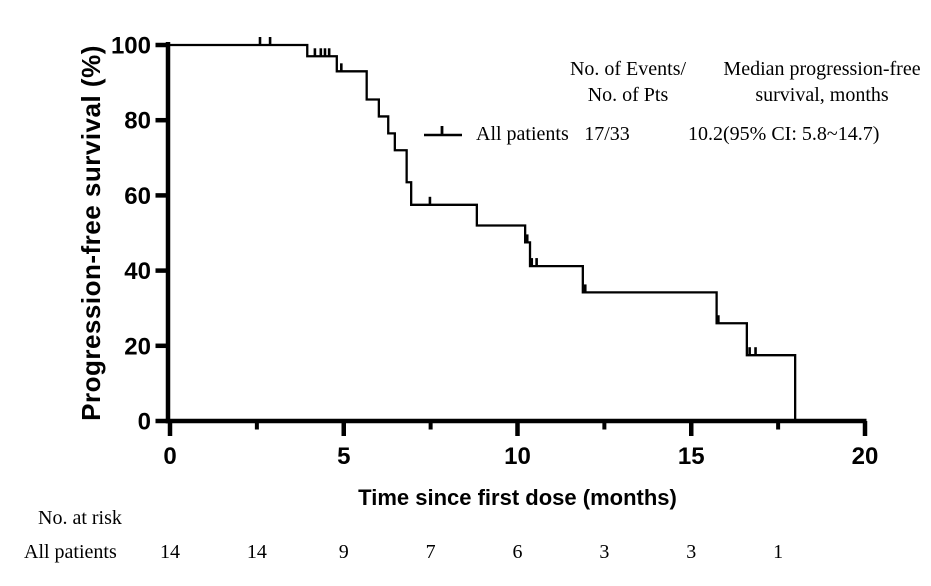 The image size is (931, 586). Describe the element at coordinates (137, 196) in the screenshot. I see `y-tick-label: 60` at that location.